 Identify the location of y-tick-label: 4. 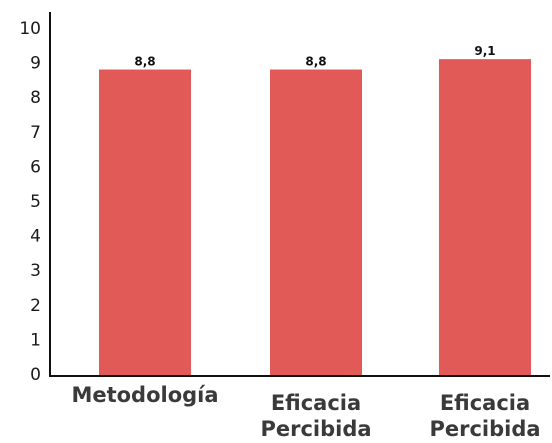
(35, 237).